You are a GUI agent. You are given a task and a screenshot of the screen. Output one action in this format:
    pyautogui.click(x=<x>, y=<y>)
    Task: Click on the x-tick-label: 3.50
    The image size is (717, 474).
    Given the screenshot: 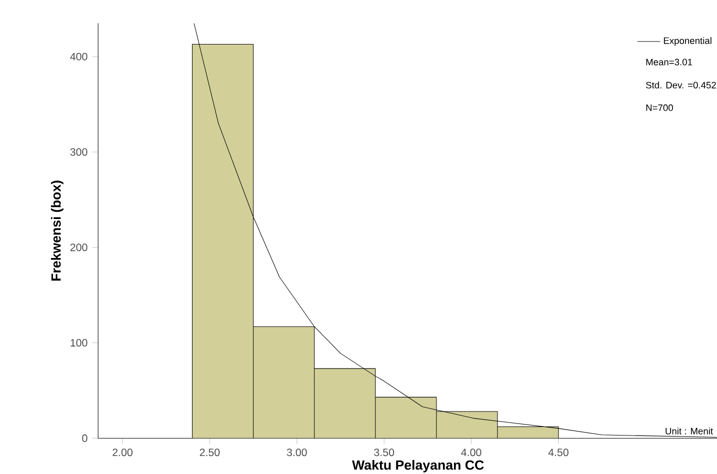 What is the action you would take?
    pyautogui.click(x=384, y=452)
    